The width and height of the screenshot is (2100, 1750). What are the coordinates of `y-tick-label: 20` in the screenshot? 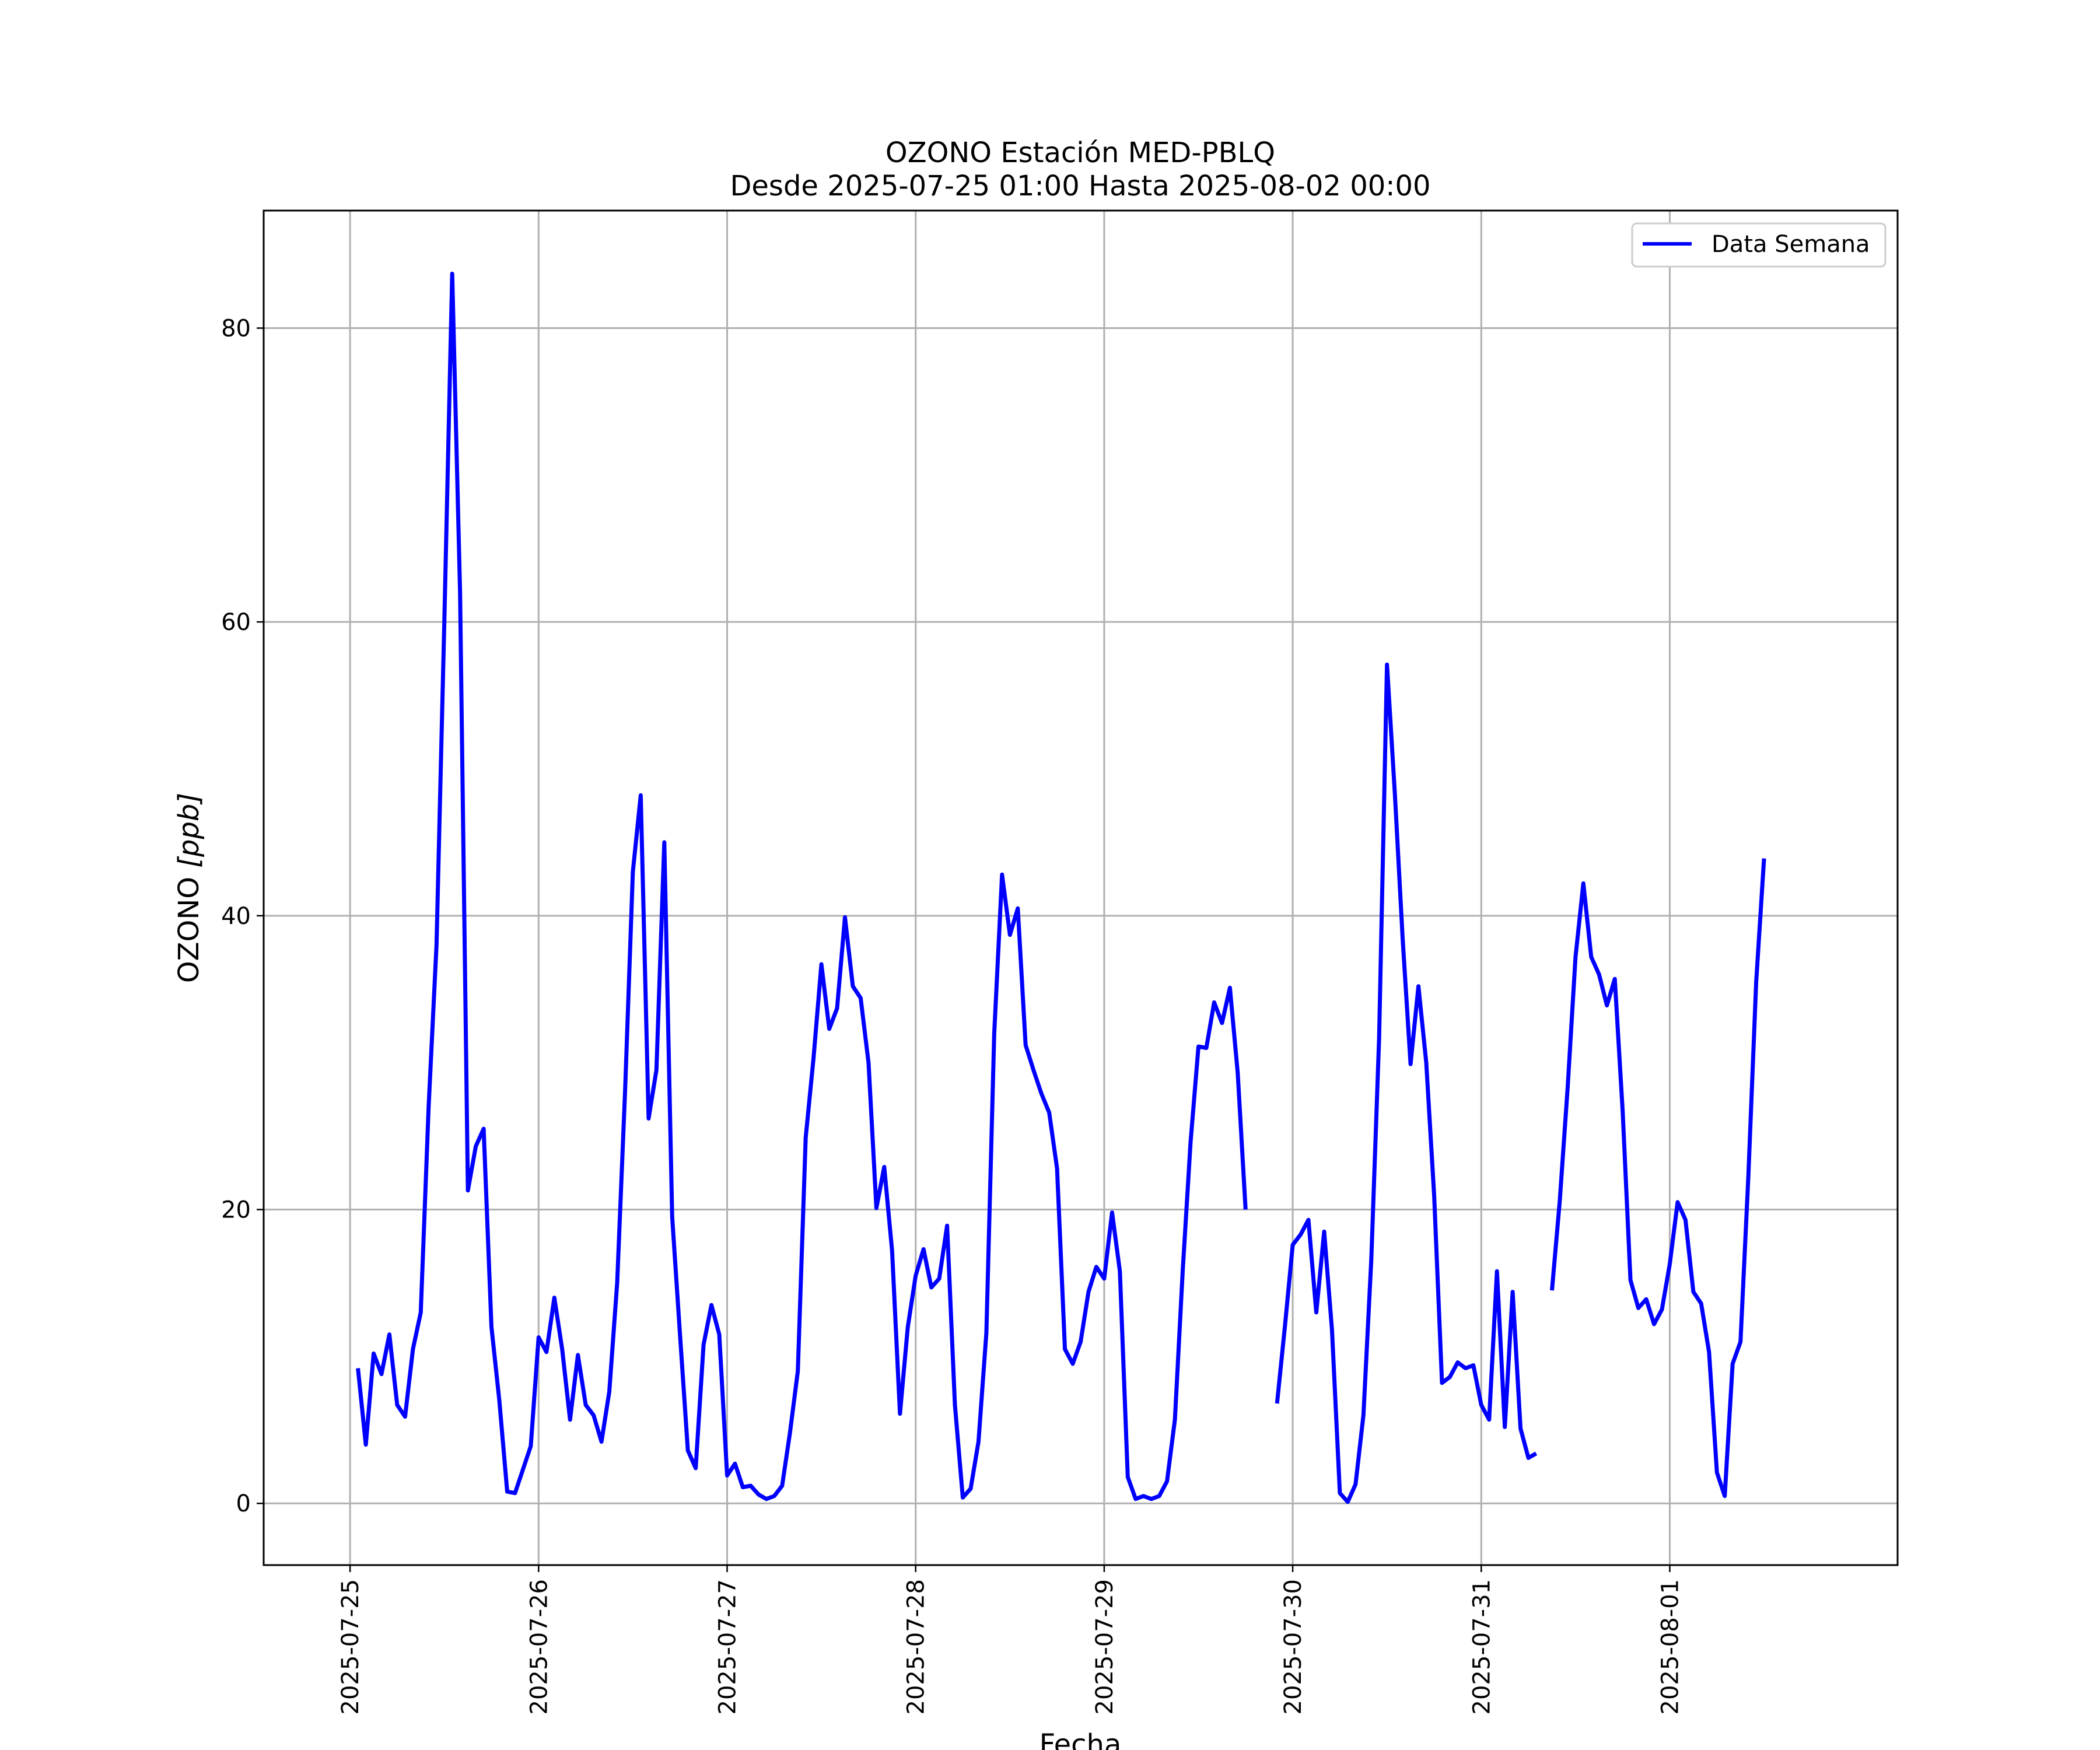 It's located at (236, 1210).